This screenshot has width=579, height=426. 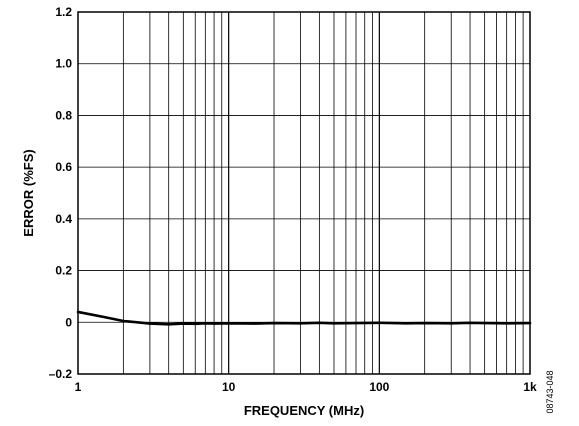 What do you see at coordinates (530, 387) in the screenshot?
I see `x-tick-label: 1k` at bounding box center [530, 387].